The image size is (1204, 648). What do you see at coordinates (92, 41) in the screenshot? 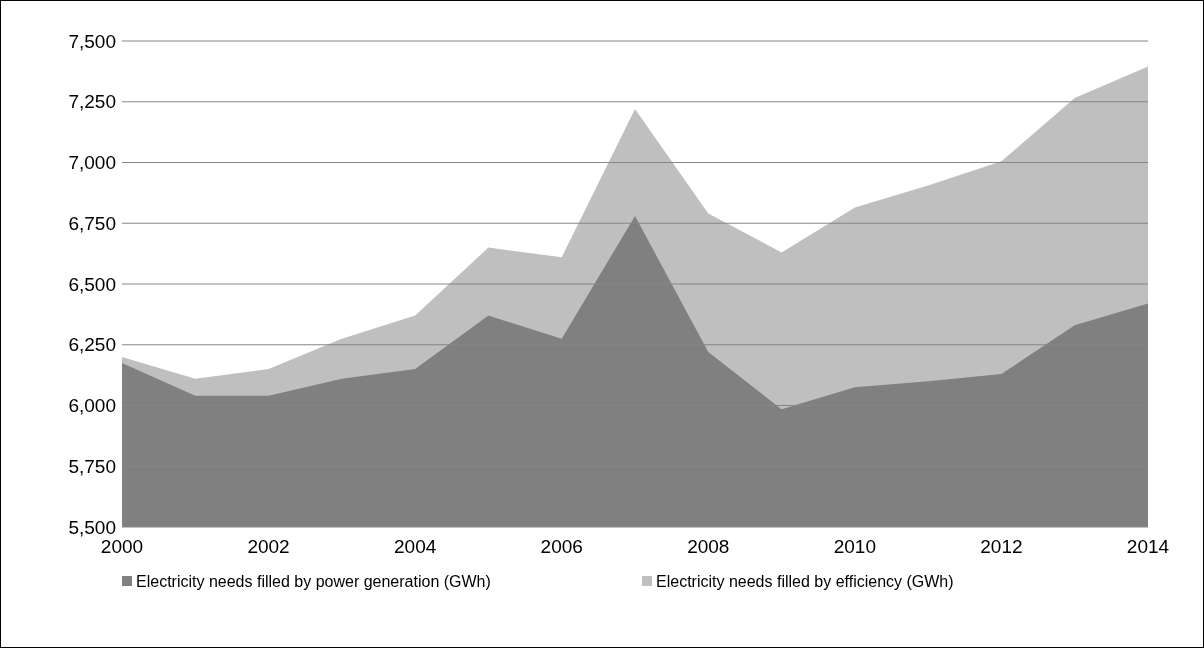
I see `y-tick-label: 7,500` at bounding box center [92, 41].